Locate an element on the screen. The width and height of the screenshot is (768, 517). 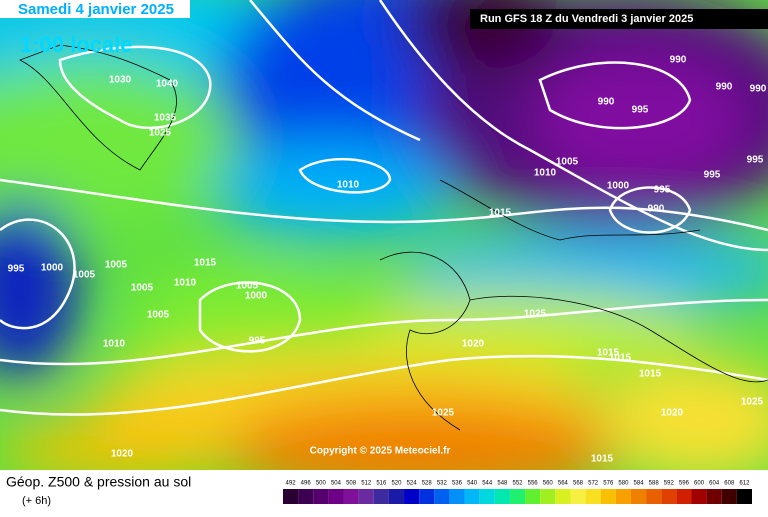
scale-label: 552 is located at coordinates (517, 484).